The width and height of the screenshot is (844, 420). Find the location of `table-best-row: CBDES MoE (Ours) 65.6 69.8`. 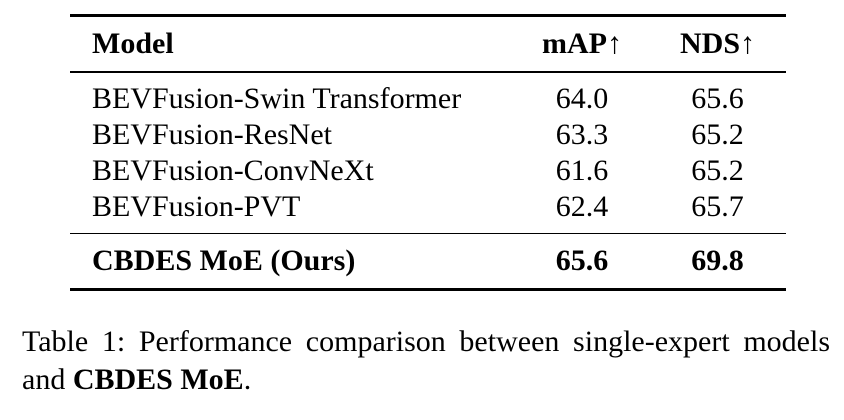

table-best-row: CBDES MoE (Ours) 65.6 69.8 is located at coordinates (428, 261).